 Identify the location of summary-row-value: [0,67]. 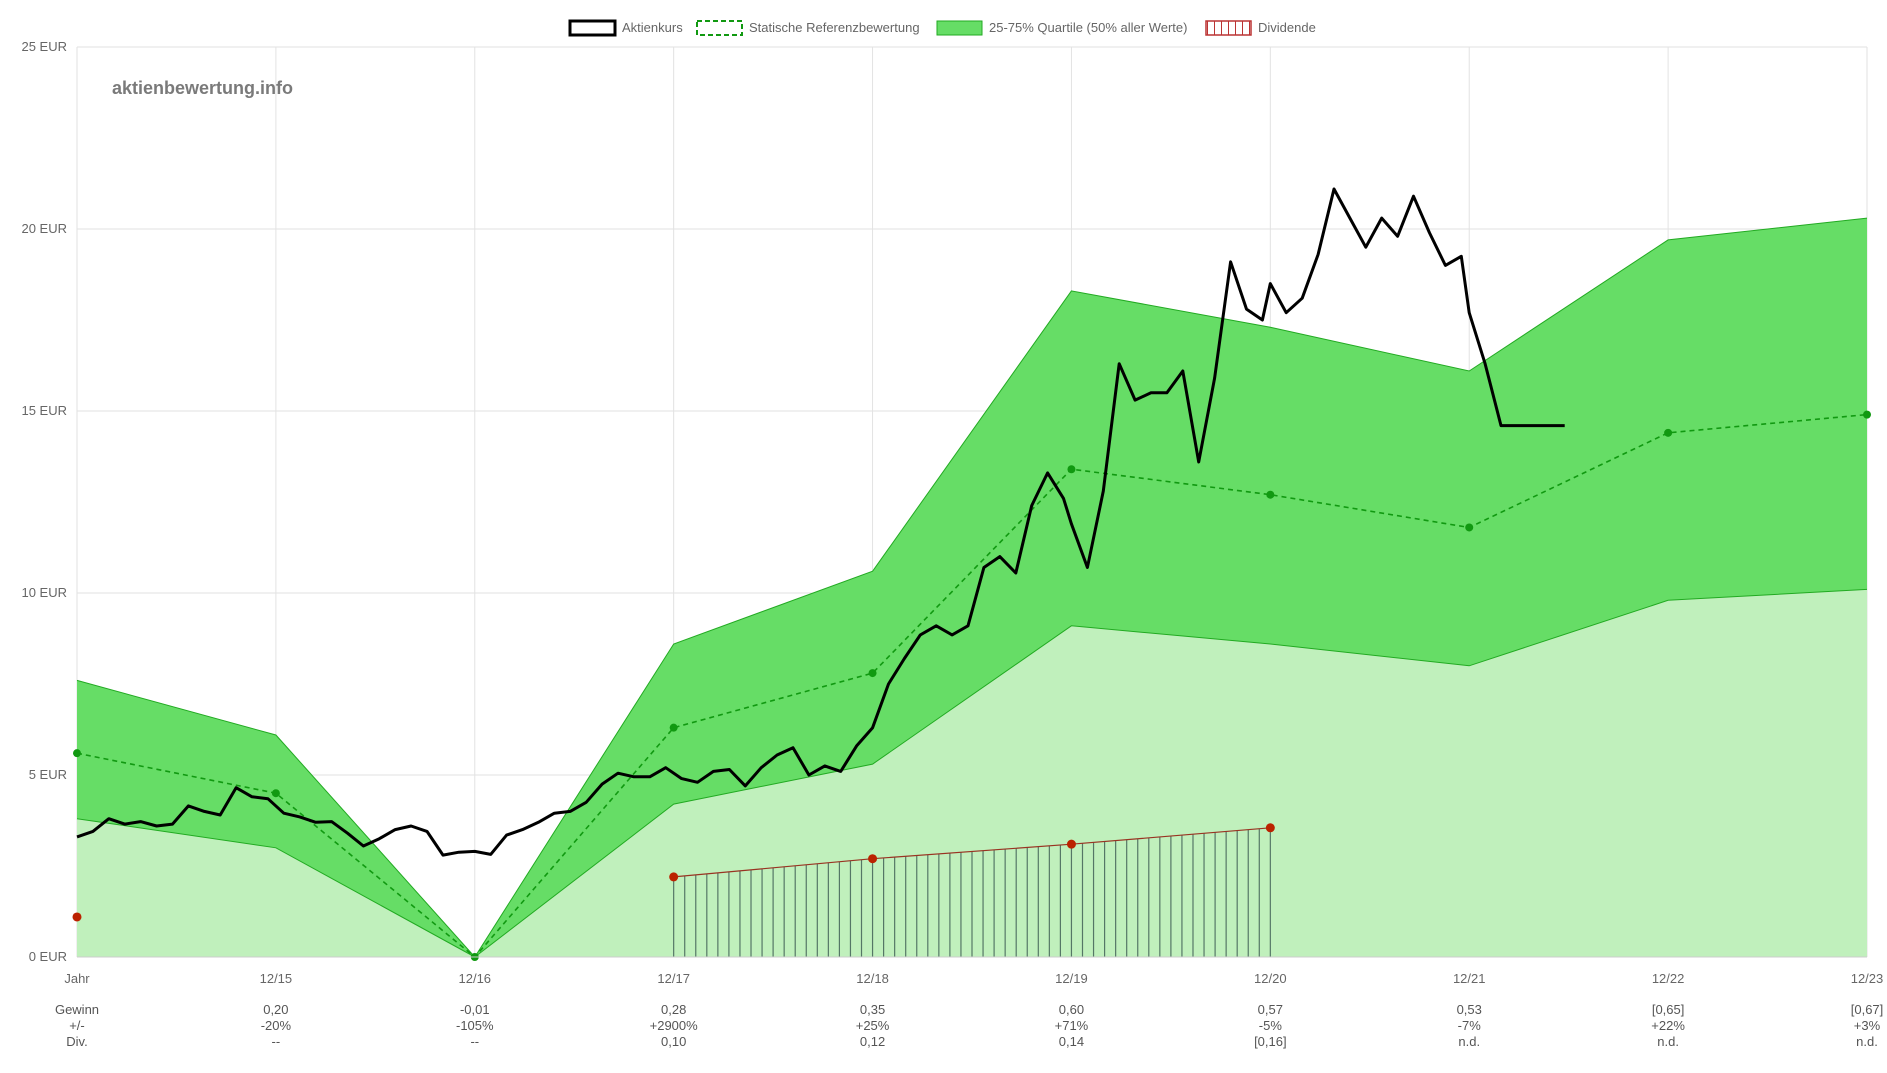
(1867, 1009).